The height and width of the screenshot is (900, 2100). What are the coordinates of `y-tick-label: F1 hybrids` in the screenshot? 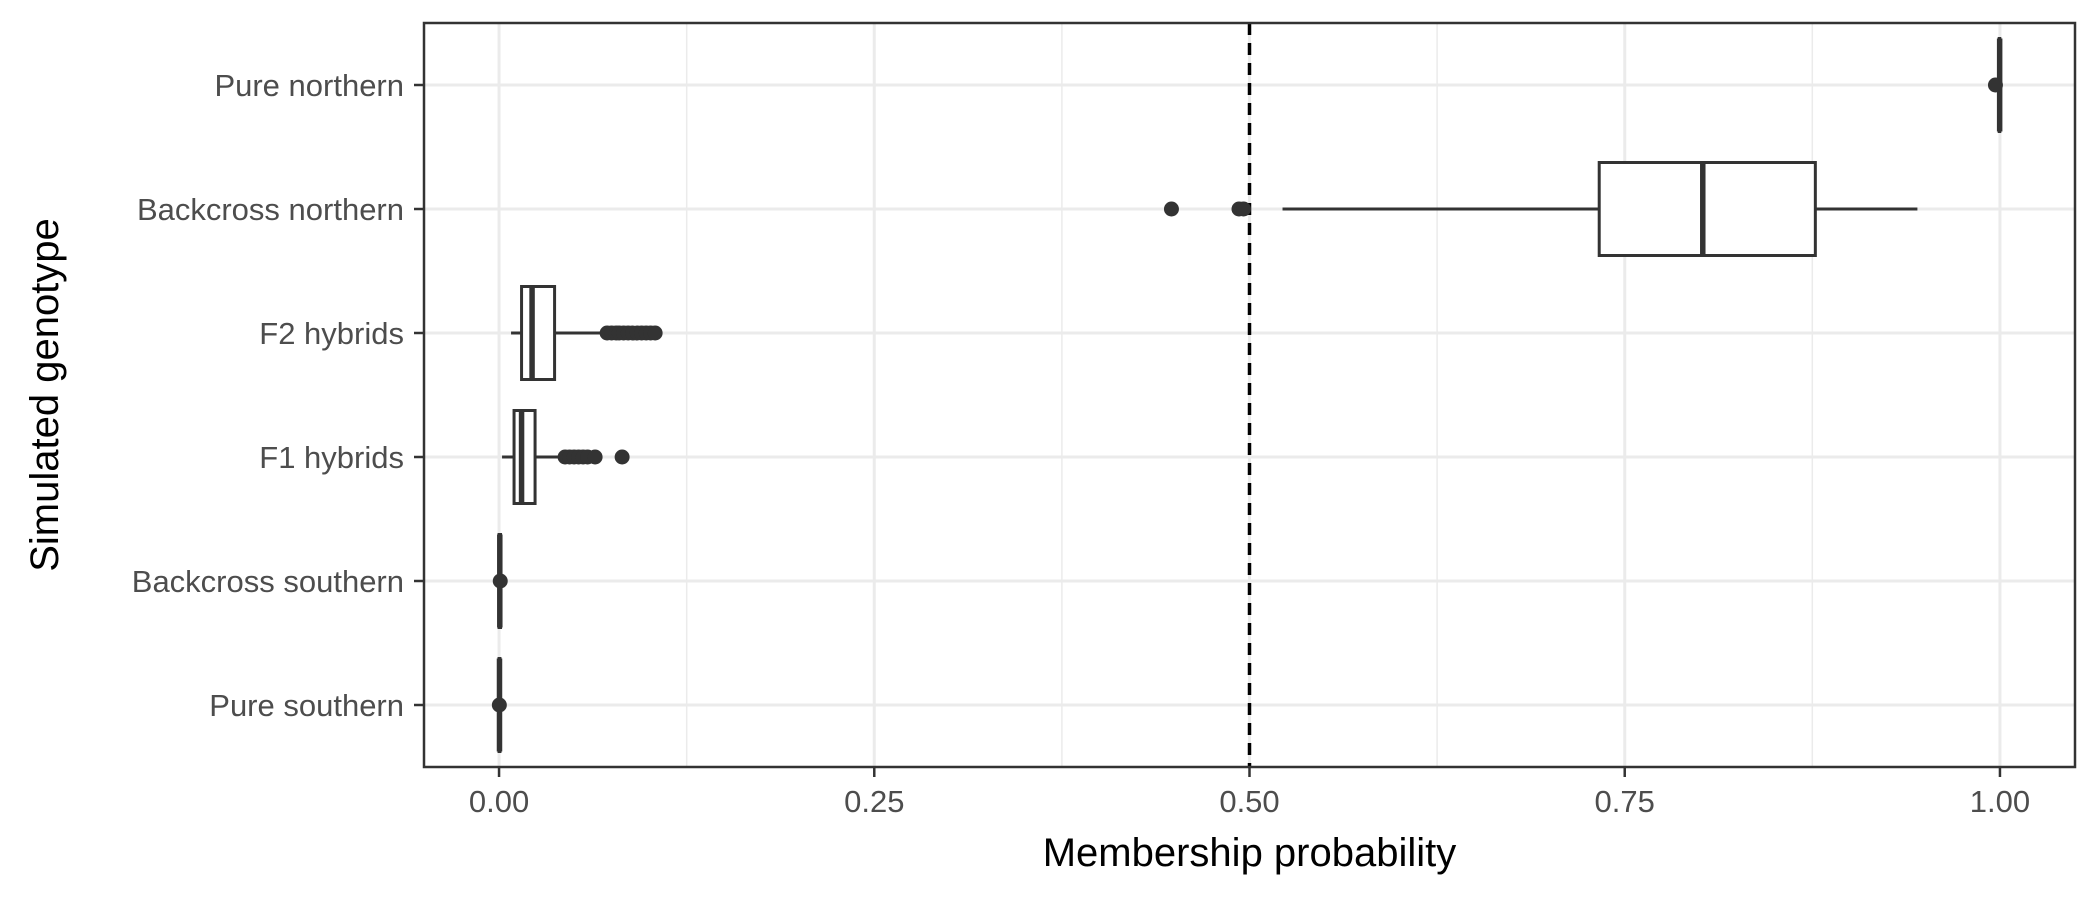 It's located at (331, 457).